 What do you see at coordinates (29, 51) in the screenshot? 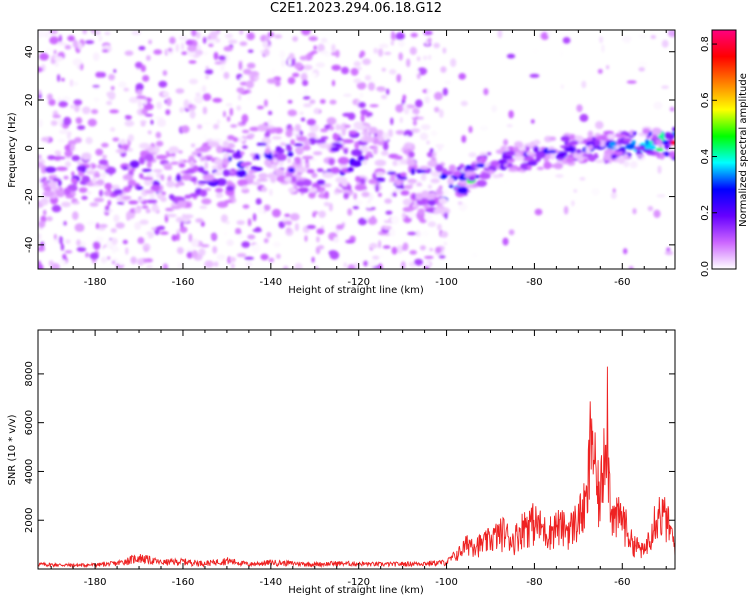
I see `spectrogram-y-tick-label: 40` at bounding box center [29, 51].